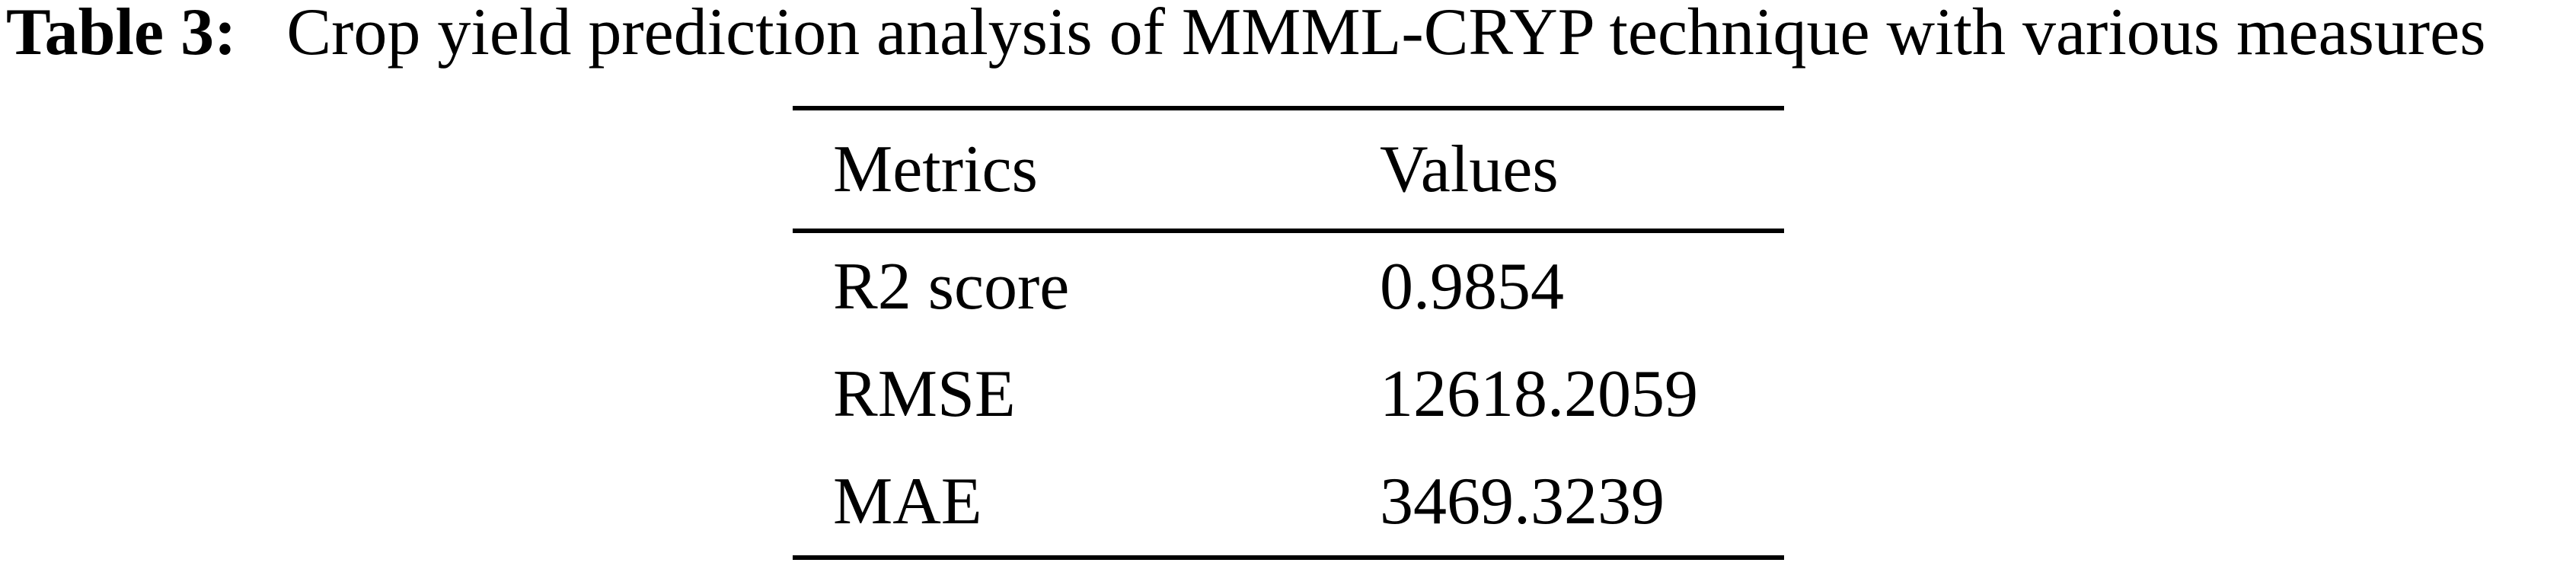  I want to click on table-header-row: Metrics Values, so click(1288, 171).